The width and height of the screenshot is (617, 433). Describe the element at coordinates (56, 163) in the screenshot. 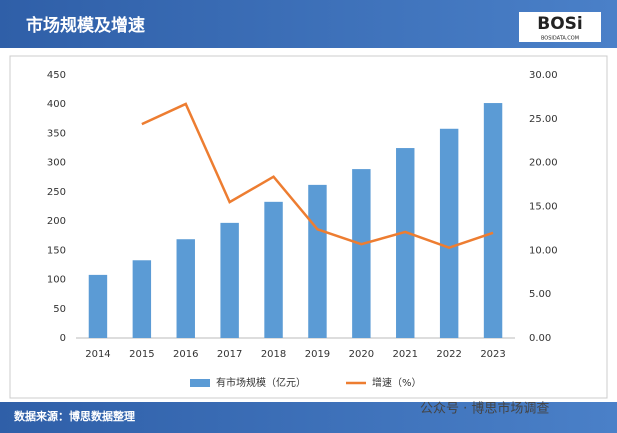

I see `y-tick-label: 300` at that location.